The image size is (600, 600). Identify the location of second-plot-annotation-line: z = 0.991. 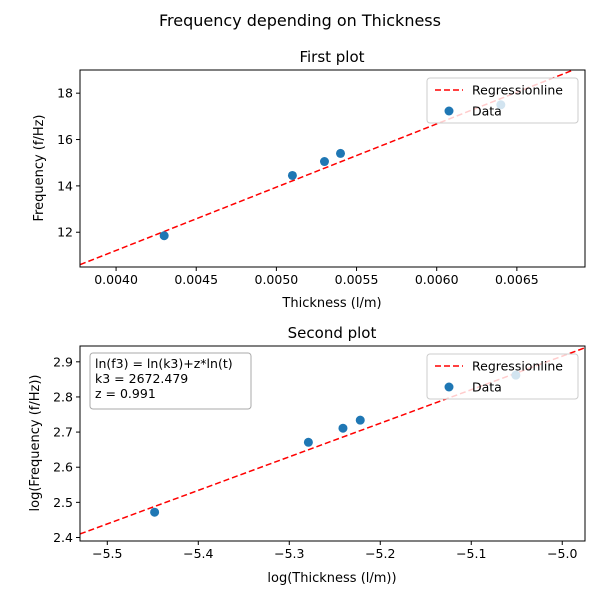
(125, 393).